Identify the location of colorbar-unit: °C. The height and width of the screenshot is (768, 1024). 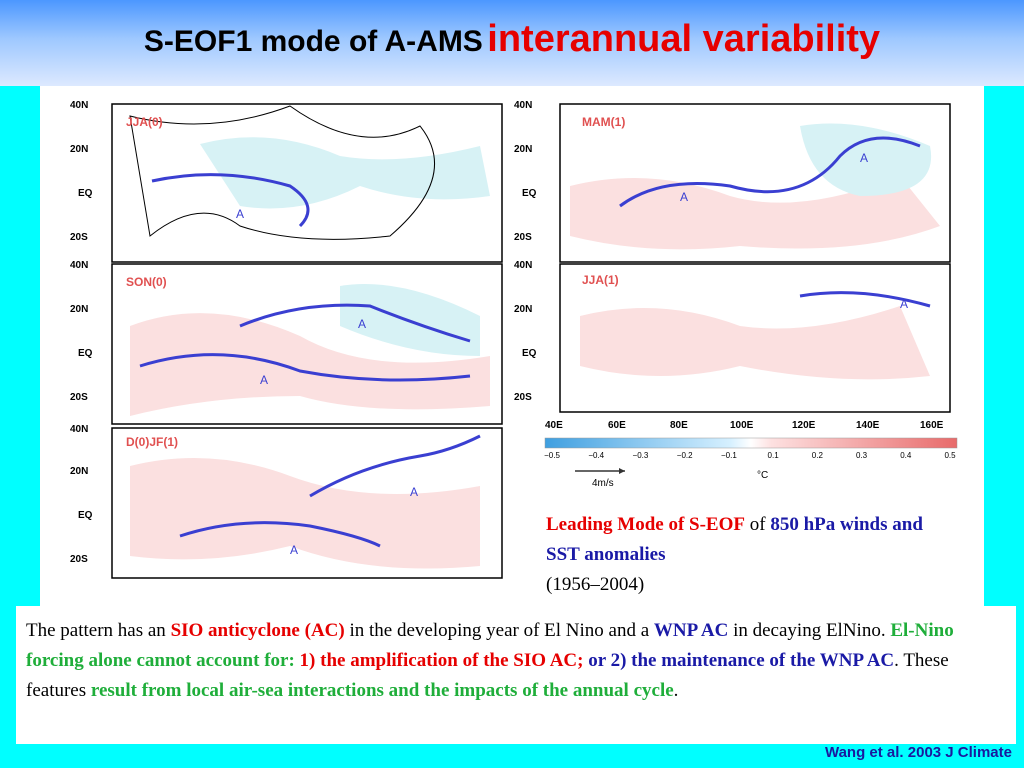
(762, 475).